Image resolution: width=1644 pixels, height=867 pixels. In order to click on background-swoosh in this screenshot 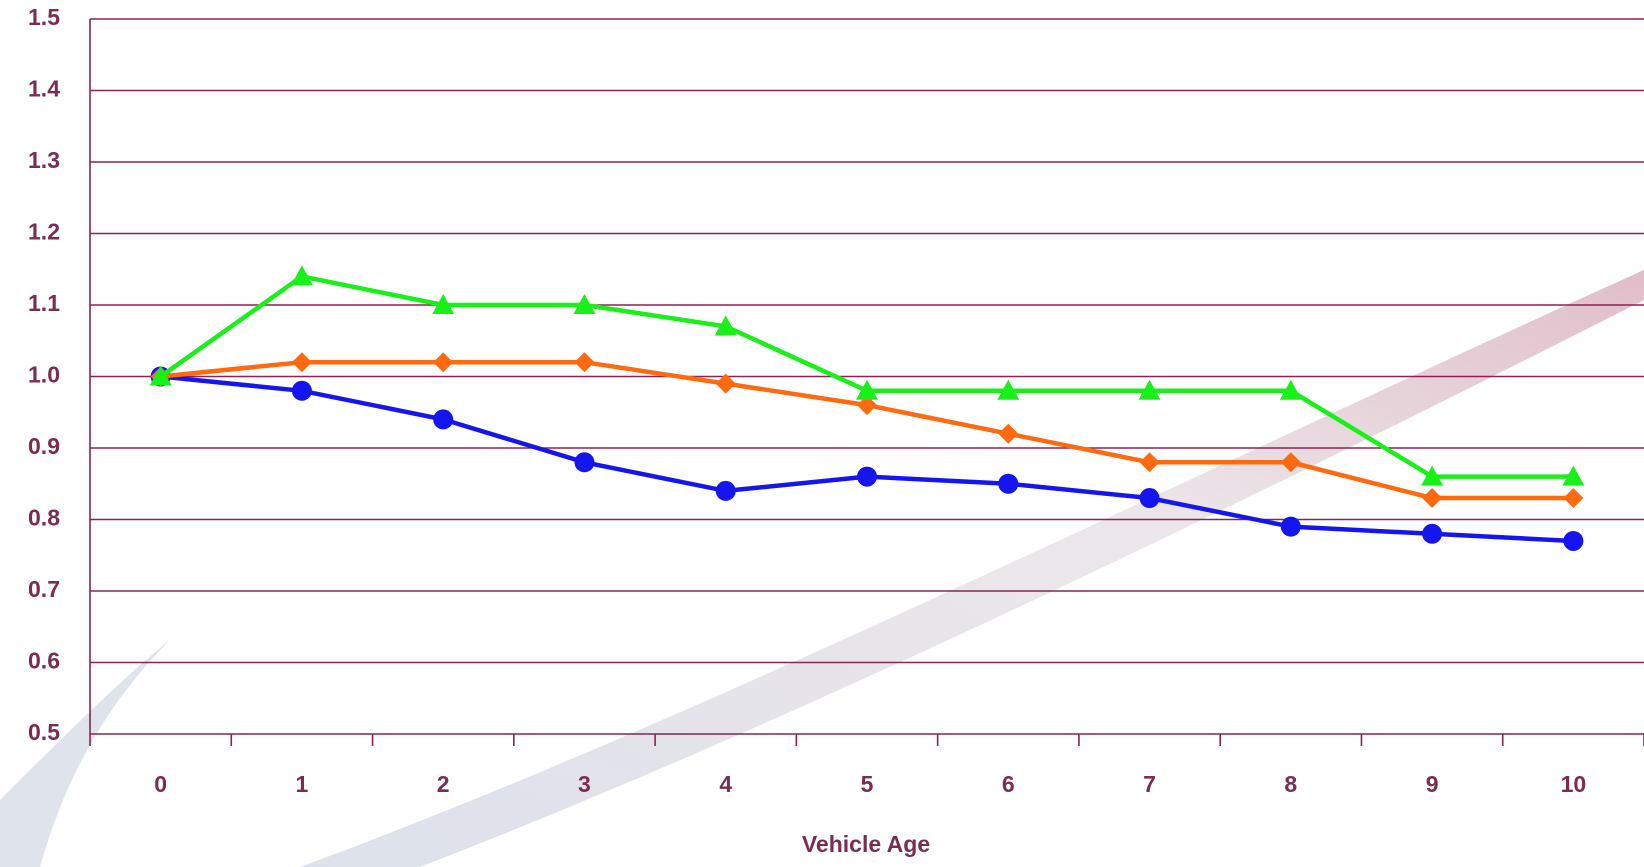, I will do `click(85, 753)`.